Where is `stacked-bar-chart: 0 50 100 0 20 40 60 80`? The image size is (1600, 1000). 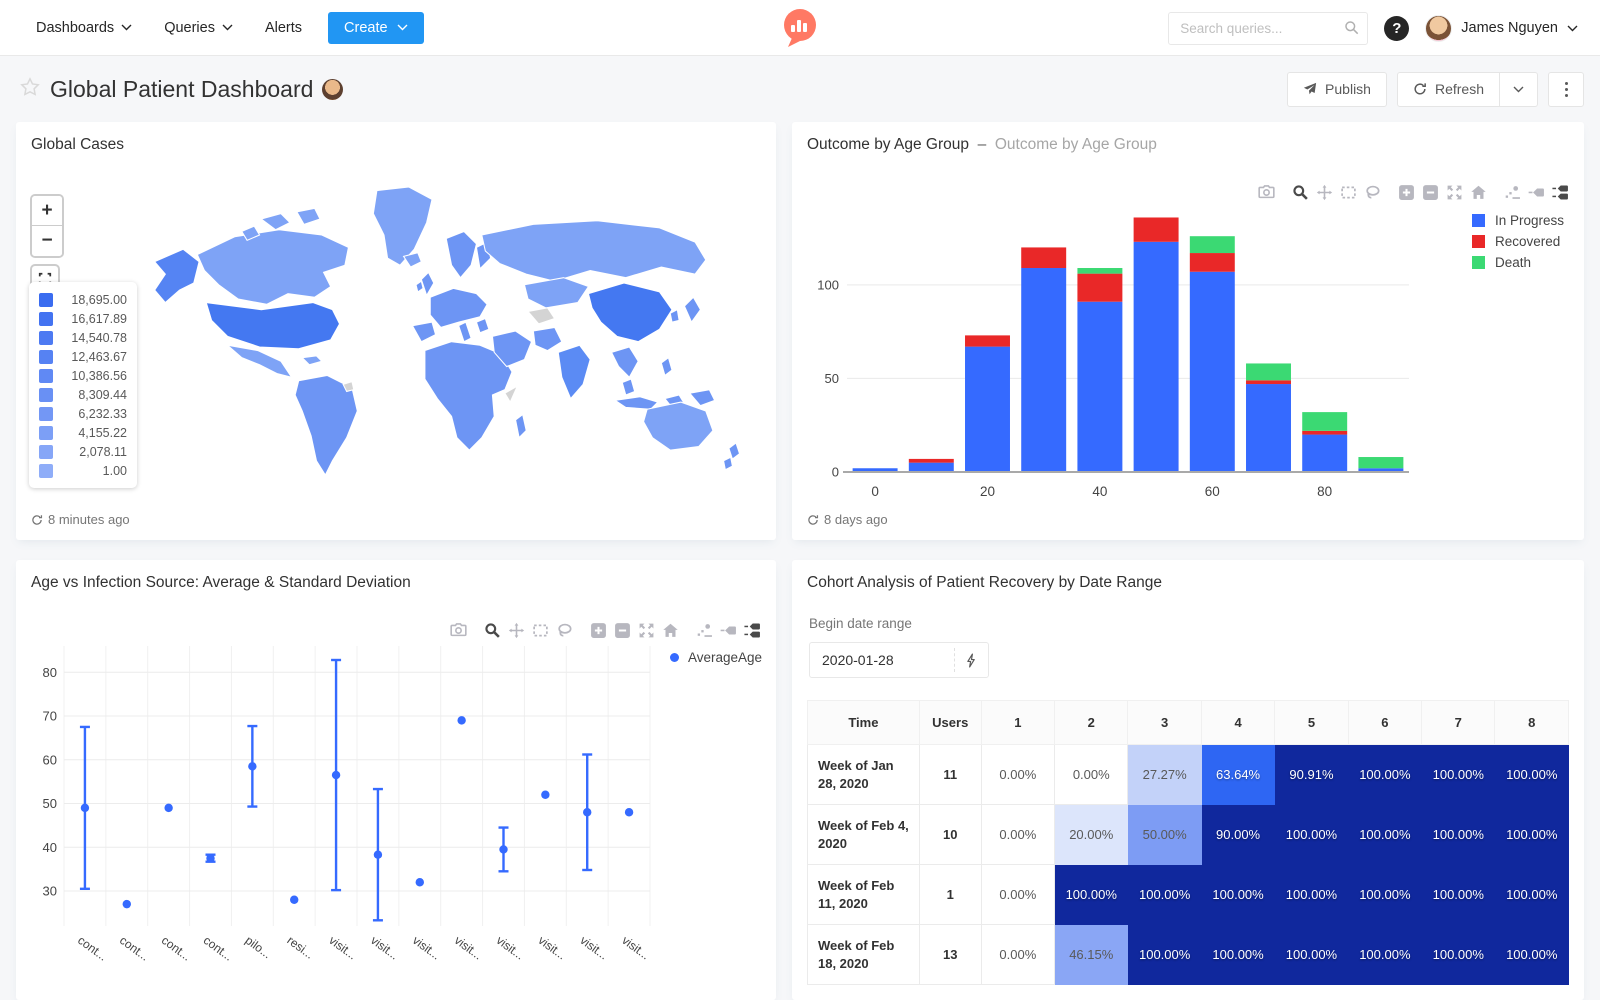 stacked-bar-chart: 0 50 100 0 20 40 60 80 is located at coordinates (1112, 351).